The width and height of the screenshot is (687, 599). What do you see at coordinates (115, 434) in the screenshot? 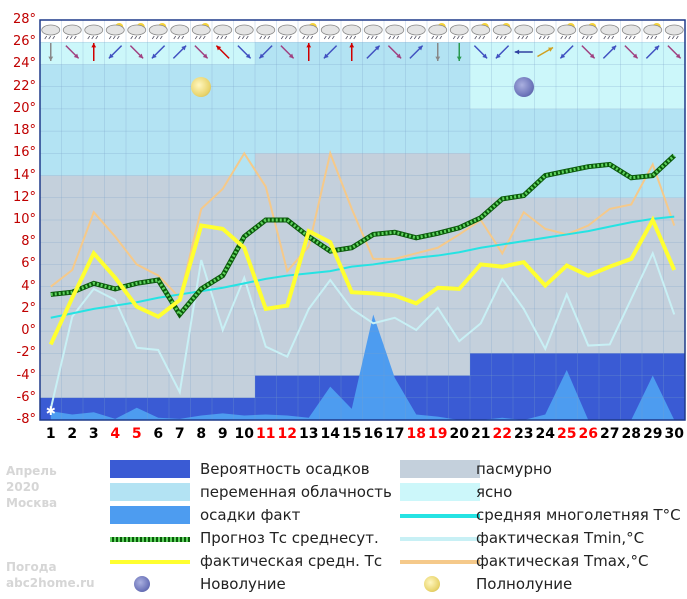
I see `x-tick-label: 4` at bounding box center [115, 434].